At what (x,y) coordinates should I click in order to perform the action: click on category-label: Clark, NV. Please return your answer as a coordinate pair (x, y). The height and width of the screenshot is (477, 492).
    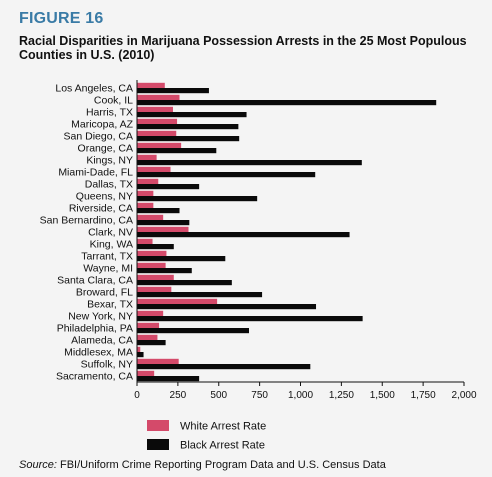
    Looking at the image, I should click on (110, 233).